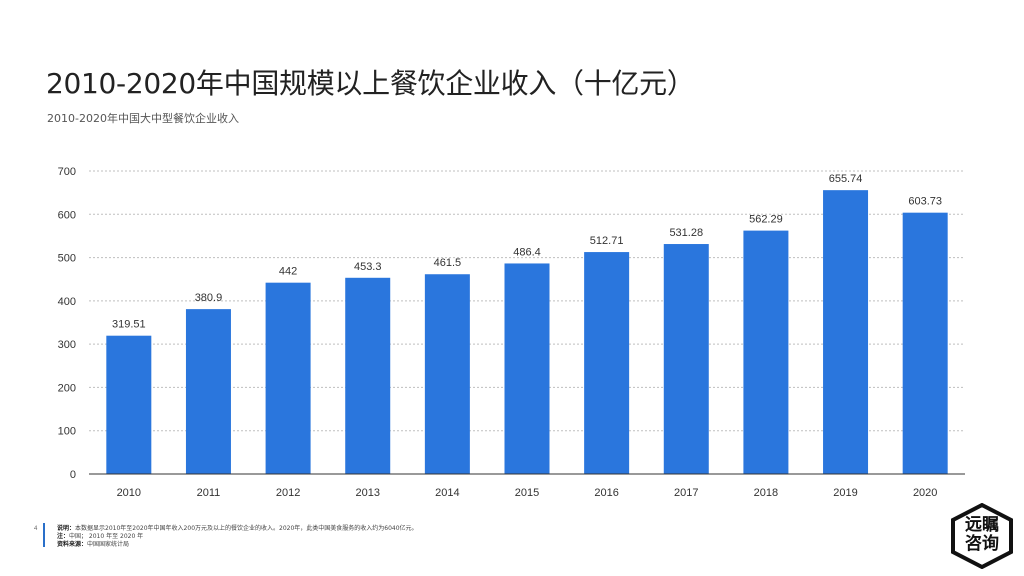  Describe the element at coordinates (606, 493) in the screenshot. I see `x-tick-label: 2016` at that location.